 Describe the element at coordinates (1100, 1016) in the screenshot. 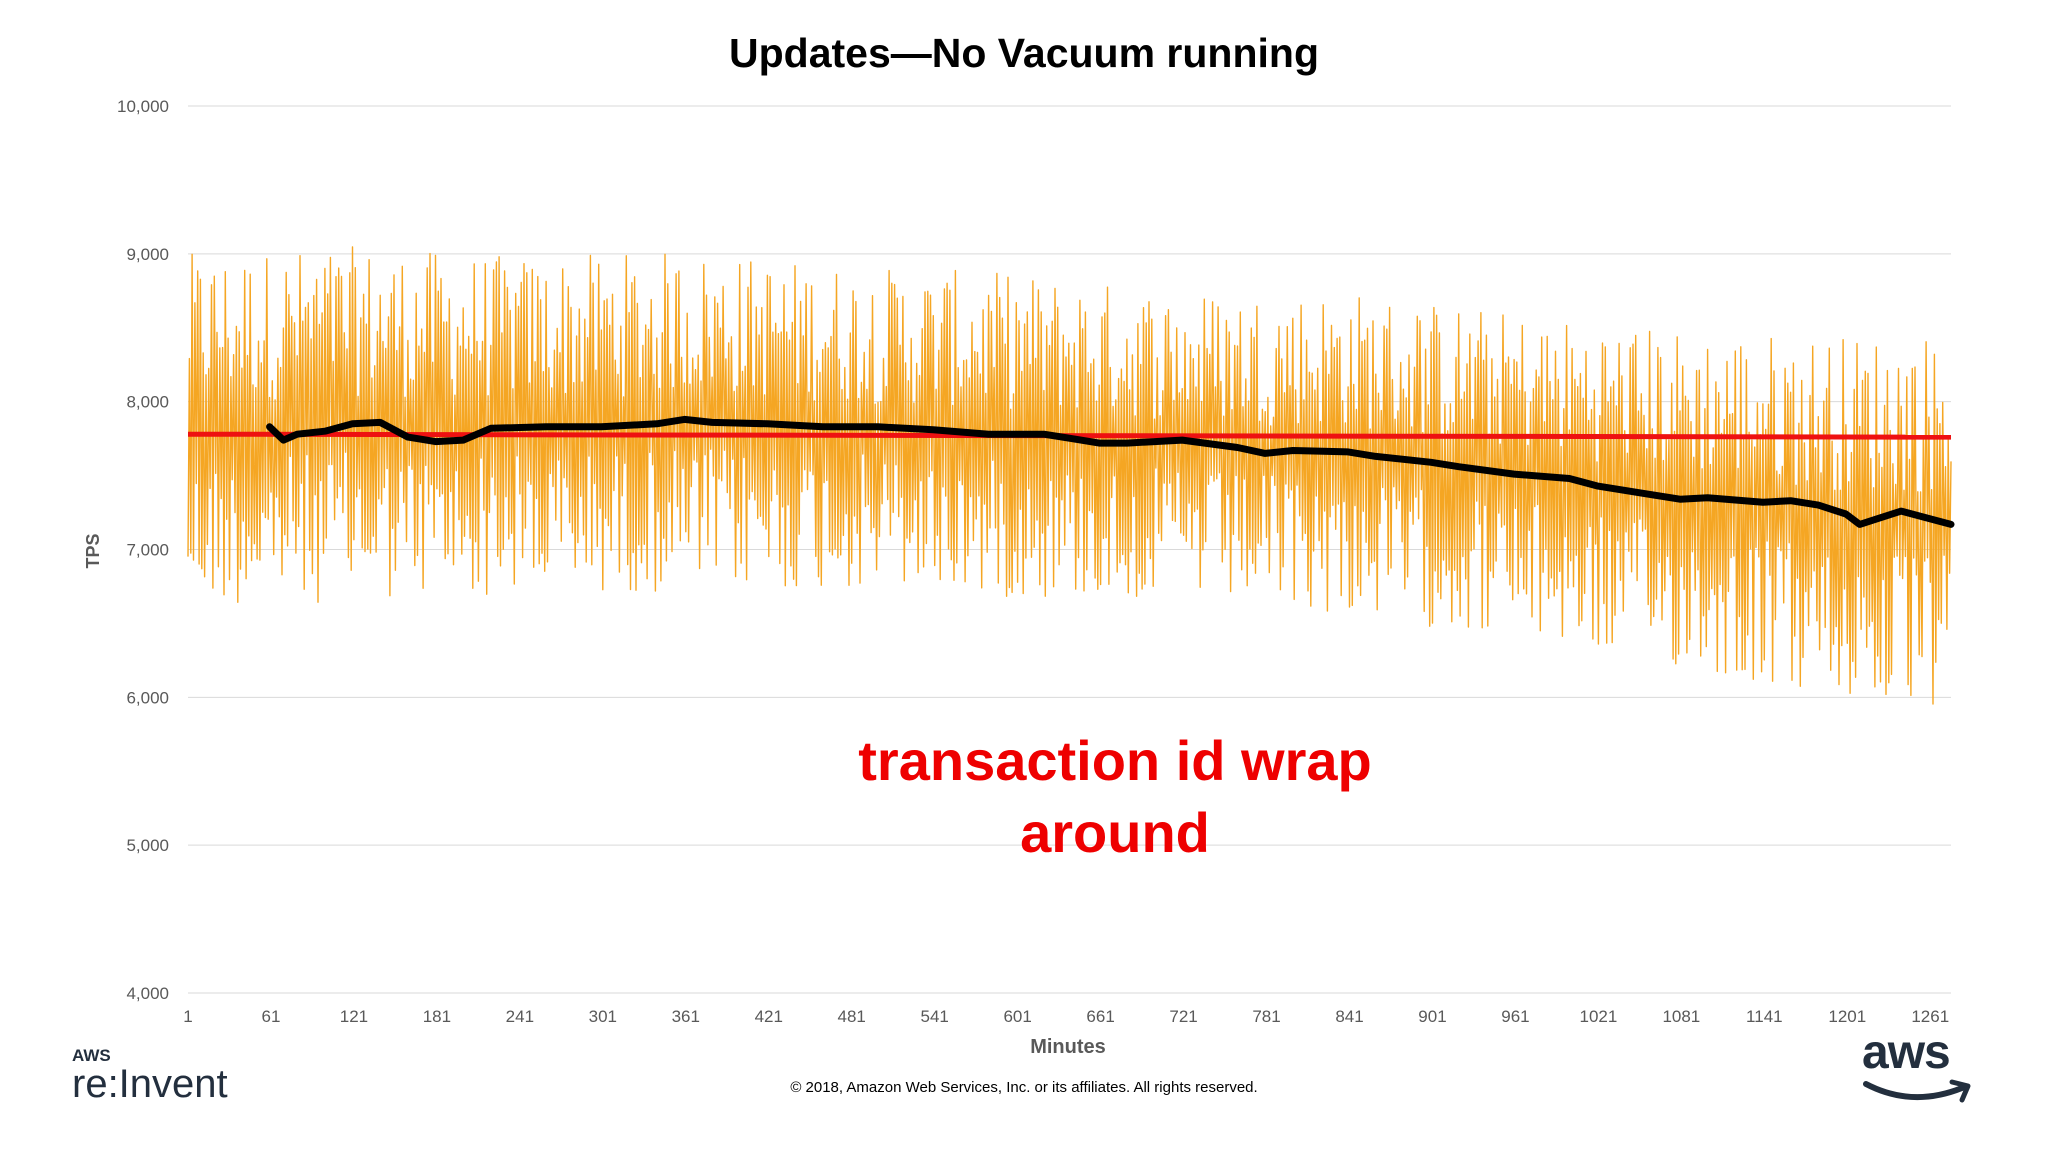

I see `x-tick-label: 661` at that location.